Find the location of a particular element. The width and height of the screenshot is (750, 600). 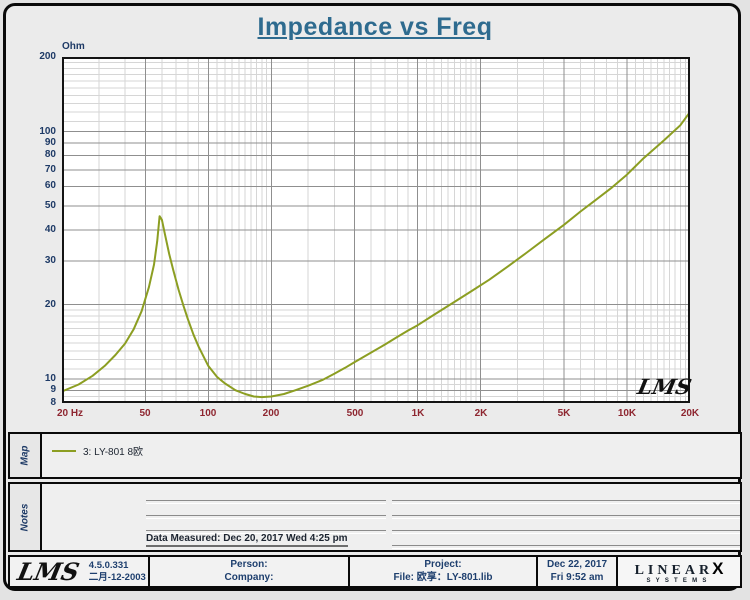

report-time: Fri 9:52 am is located at coordinates (577, 577).